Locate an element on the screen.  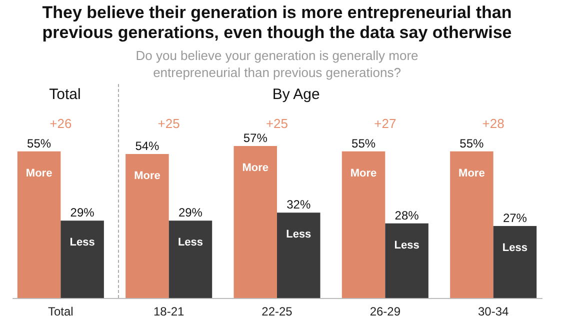
data-label: 27% is located at coordinates (515, 218).